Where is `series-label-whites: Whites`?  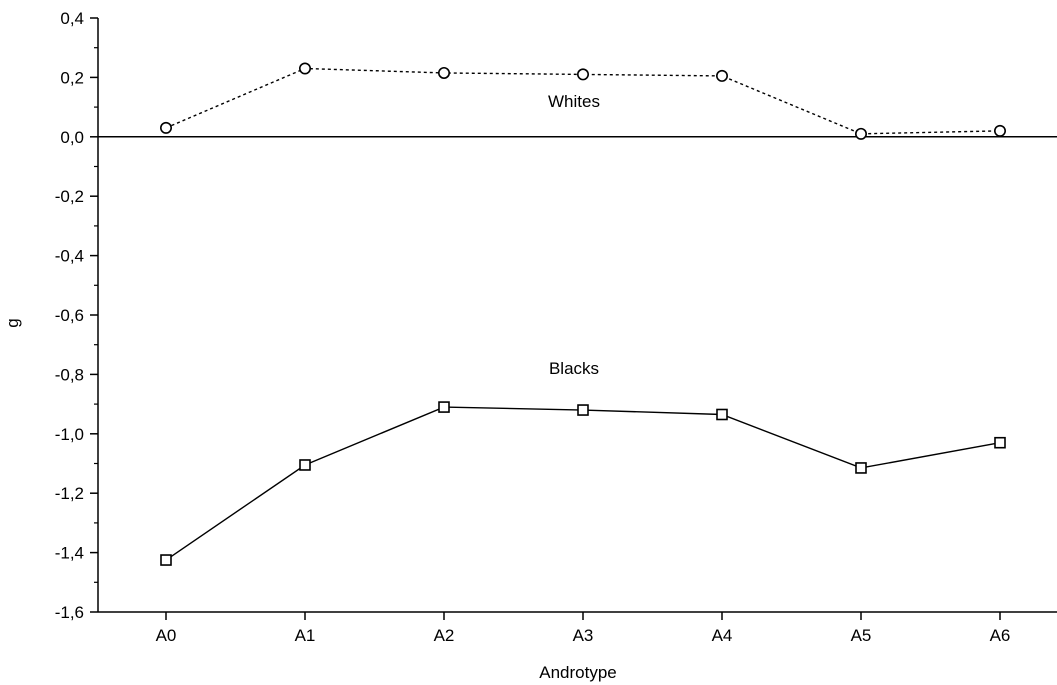
series-label-whites: Whites is located at coordinates (574, 101).